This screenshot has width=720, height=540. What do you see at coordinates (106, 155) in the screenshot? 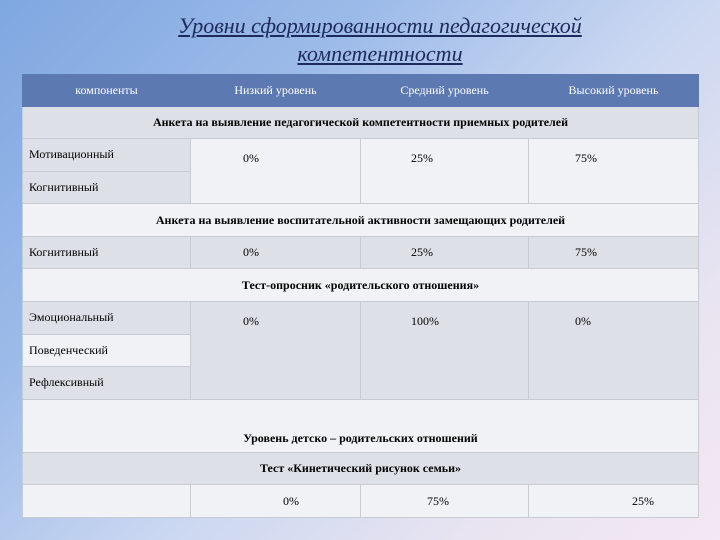
I see `row-label: Мотивационный` at bounding box center [106, 155].